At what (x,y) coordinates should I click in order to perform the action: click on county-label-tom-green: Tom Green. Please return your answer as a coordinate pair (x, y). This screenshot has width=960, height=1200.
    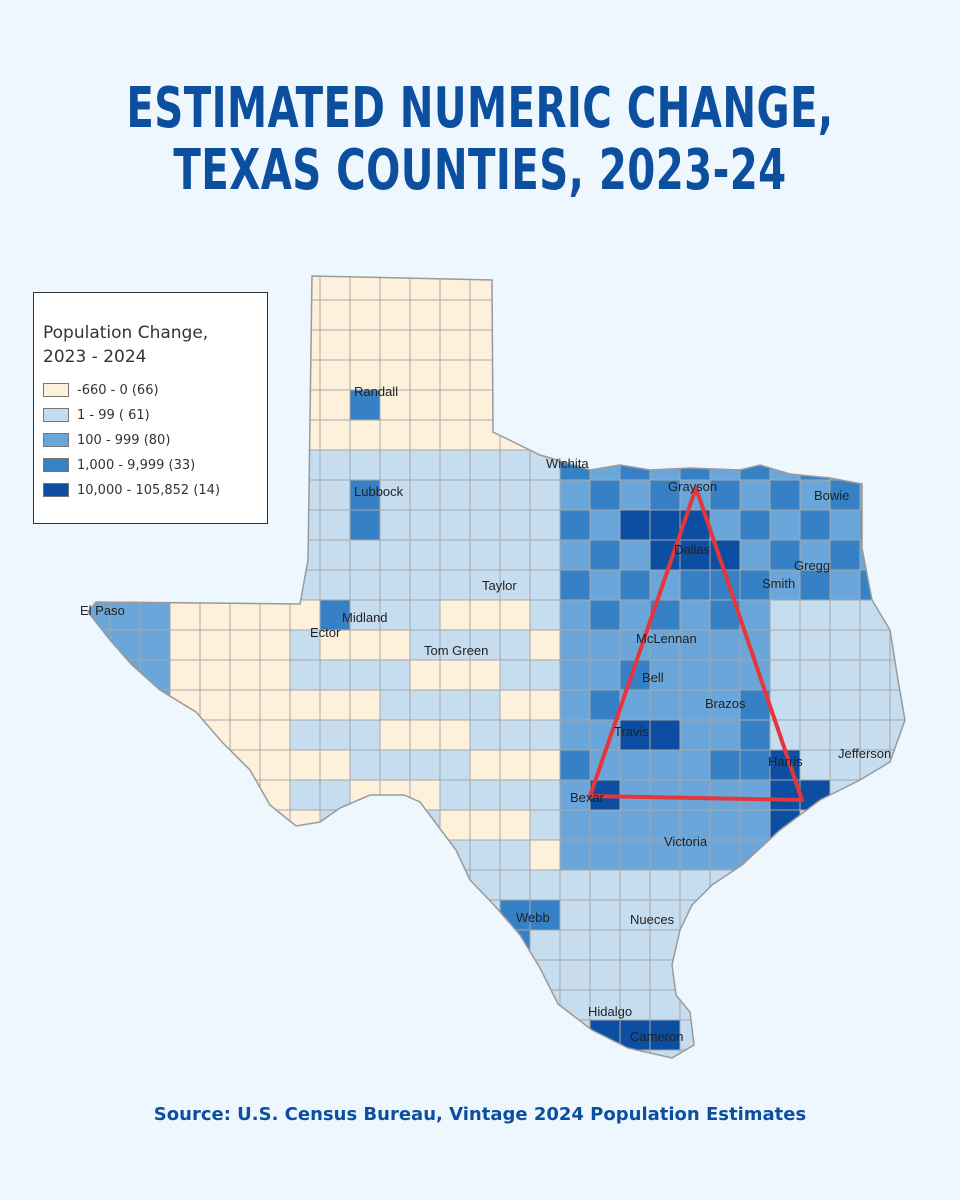
    Looking at the image, I should click on (456, 650).